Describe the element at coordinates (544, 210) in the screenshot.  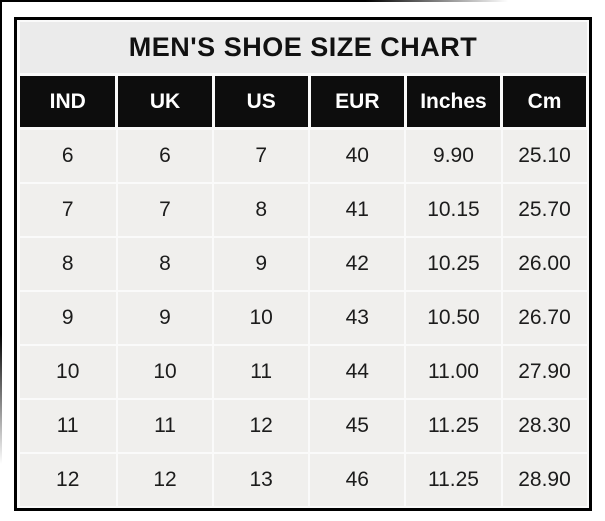
I see `table-cell: 25.70` at that location.